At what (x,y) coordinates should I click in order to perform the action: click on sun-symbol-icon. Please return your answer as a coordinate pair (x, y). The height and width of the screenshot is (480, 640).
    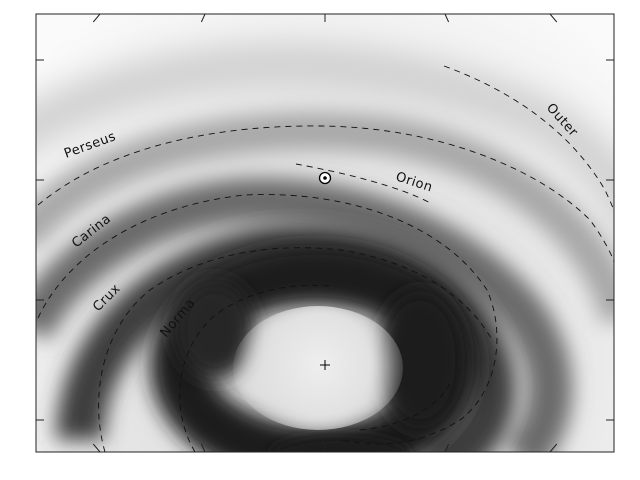
    Looking at the image, I should click on (325, 178).